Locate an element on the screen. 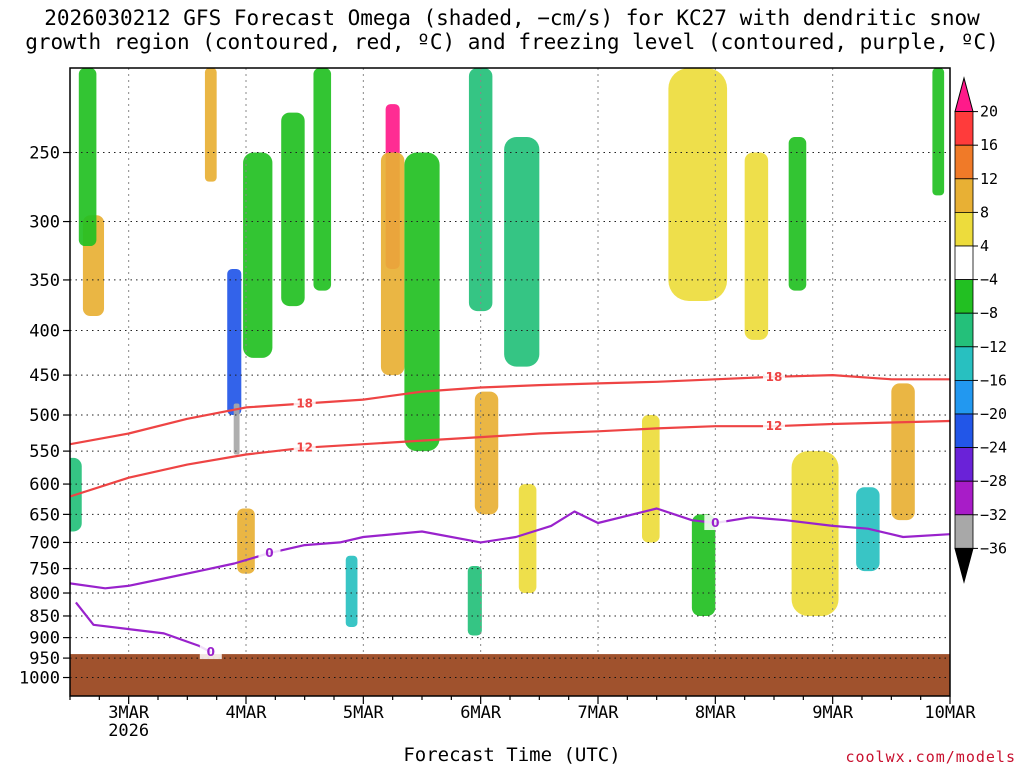 Image resolution: width=1024 pixels, height=768 pixels. ground-fill is located at coordinates (510, 675).